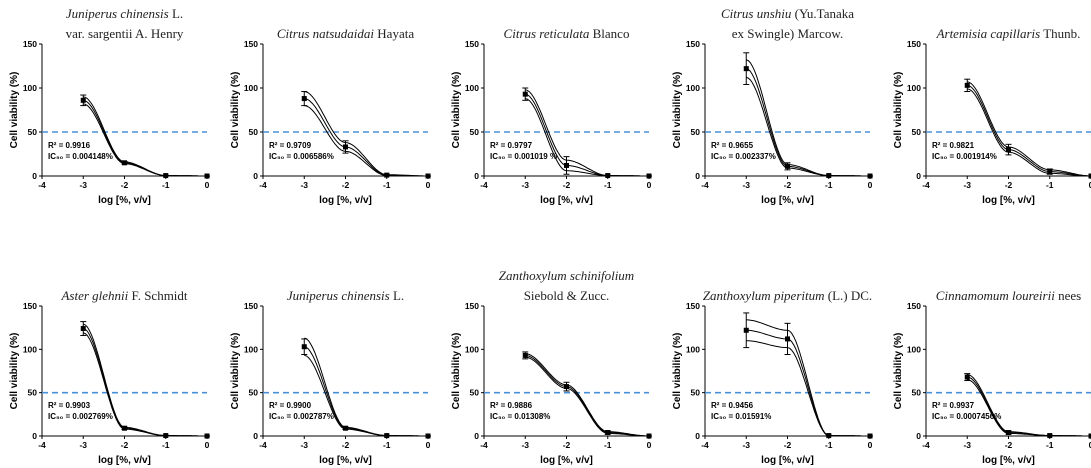 This screenshot has height=468, width=1091. I want to click on species-authority: Hayata, so click(394, 33).